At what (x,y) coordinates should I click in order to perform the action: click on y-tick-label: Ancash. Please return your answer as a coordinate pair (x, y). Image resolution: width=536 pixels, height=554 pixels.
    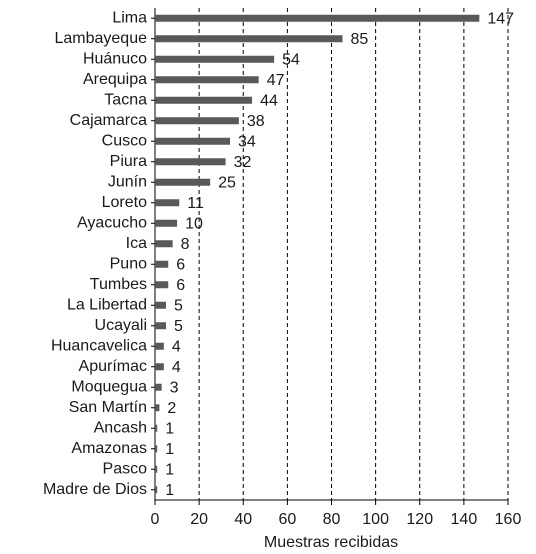
    Looking at the image, I should click on (120, 427).